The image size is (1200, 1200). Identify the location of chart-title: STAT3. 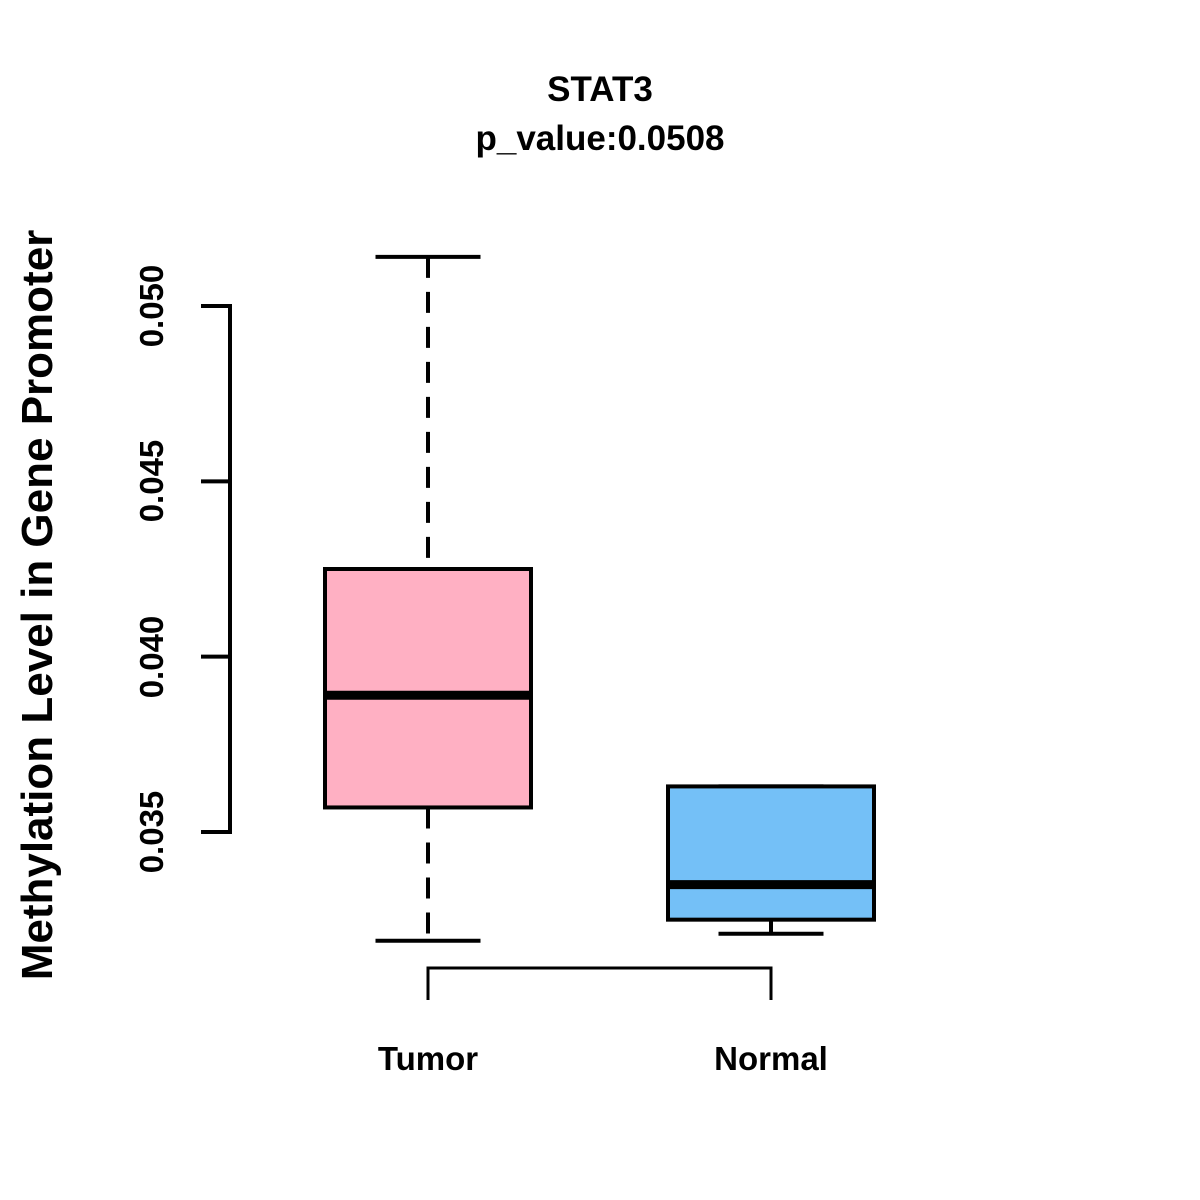
(600, 89).